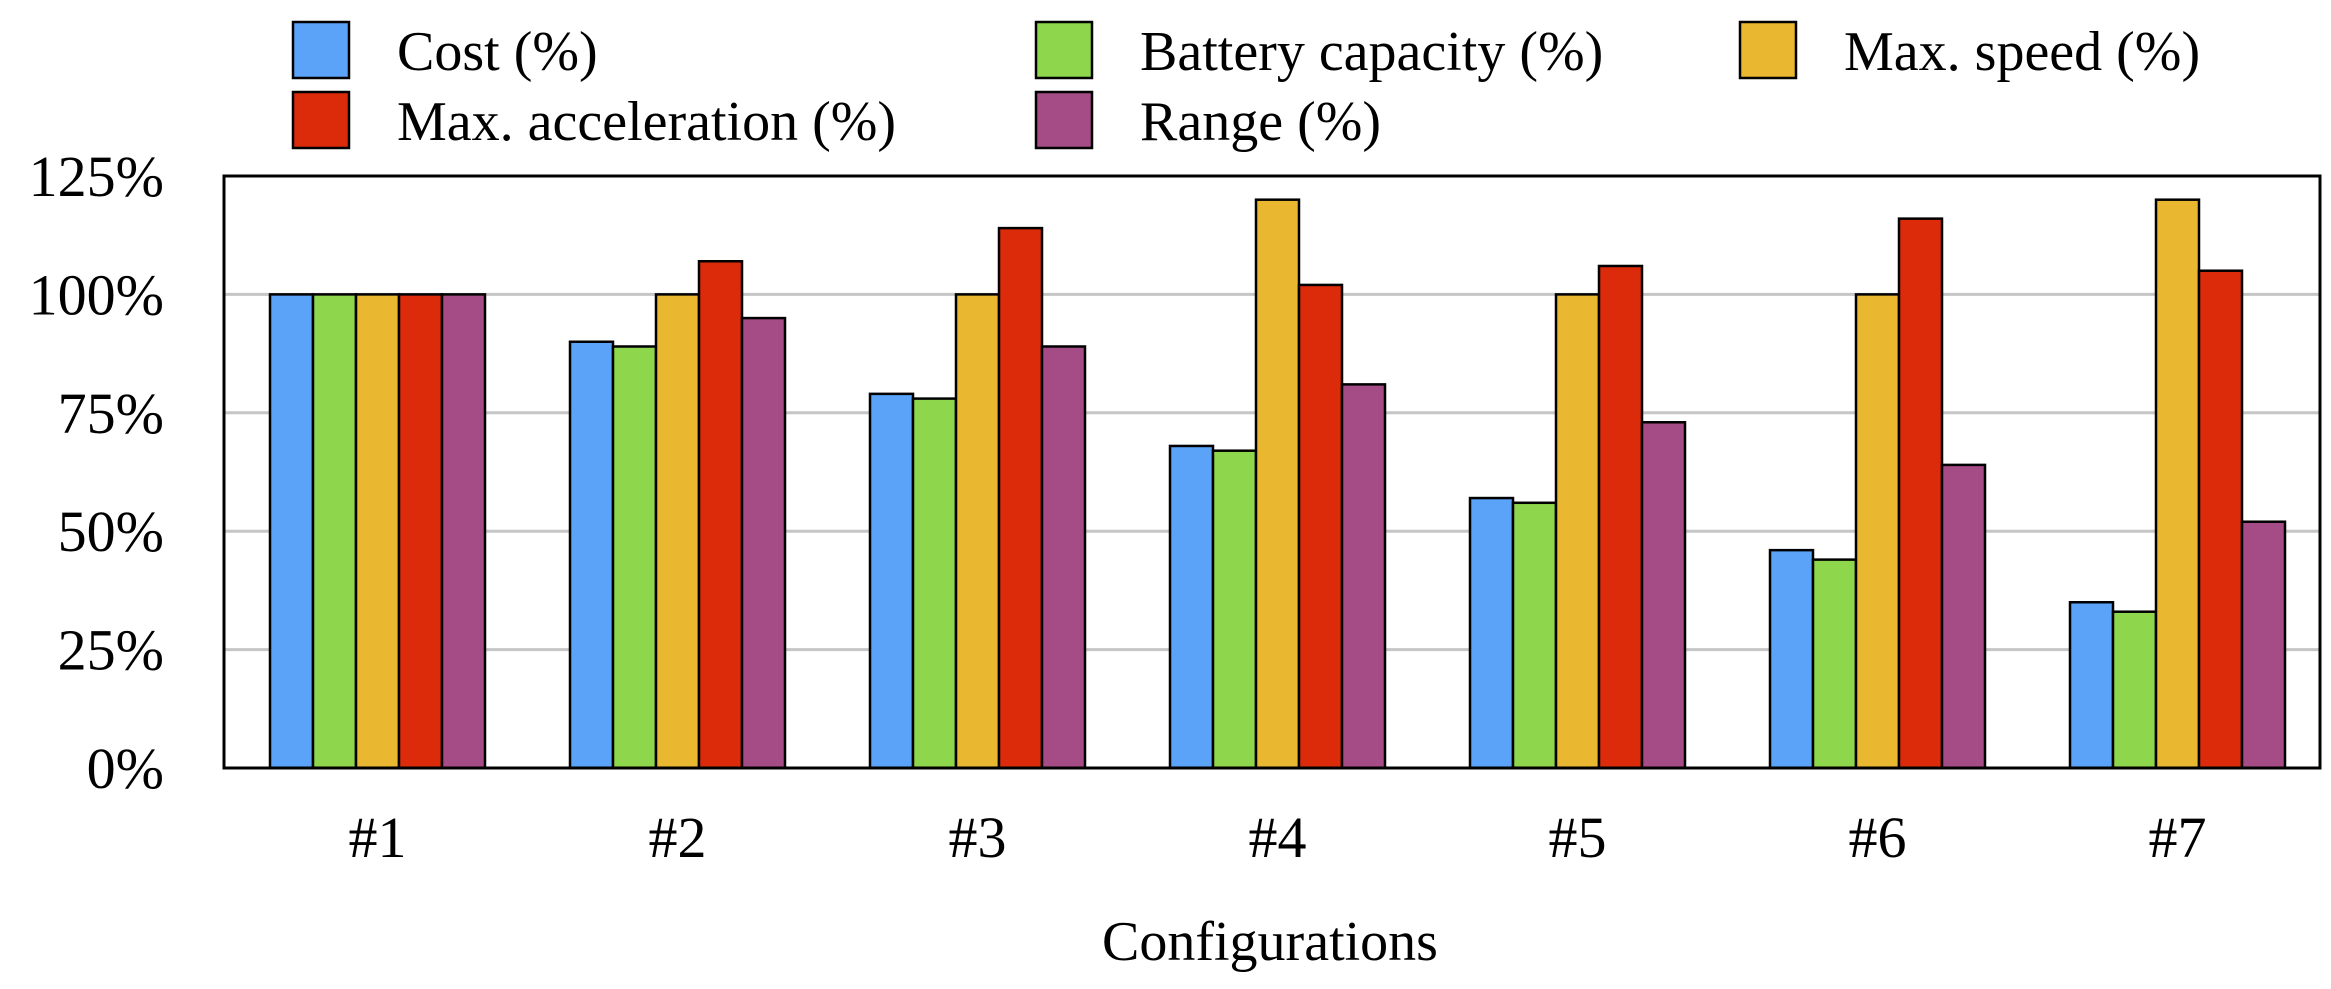 The image size is (2331, 989). Describe the element at coordinates (646, 122) in the screenshot. I see `legend-label: Max. acceleration (%)` at that location.